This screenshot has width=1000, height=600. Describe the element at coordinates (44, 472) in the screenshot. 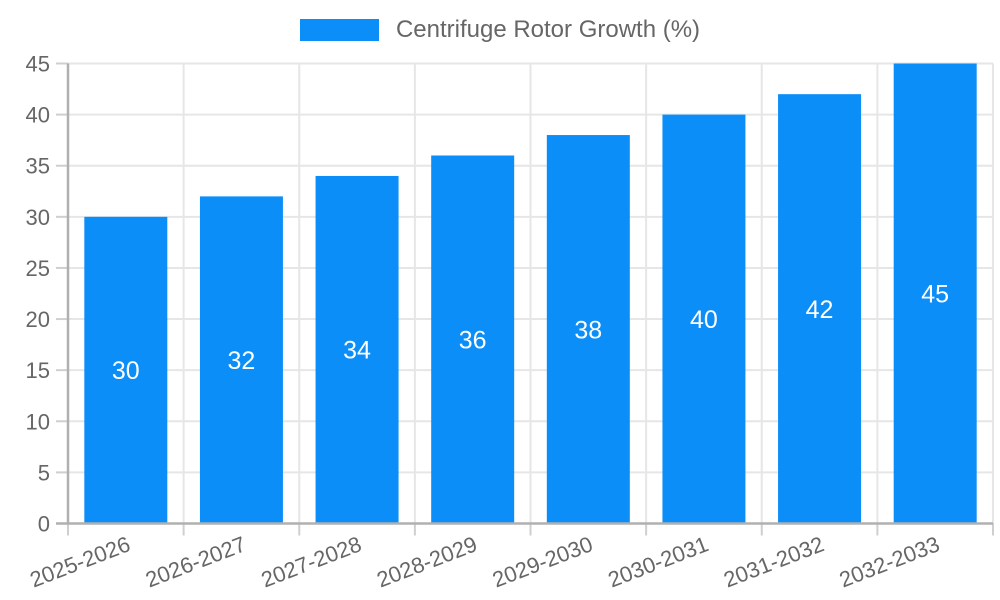

I see `y-tick-label: 5` at that location.